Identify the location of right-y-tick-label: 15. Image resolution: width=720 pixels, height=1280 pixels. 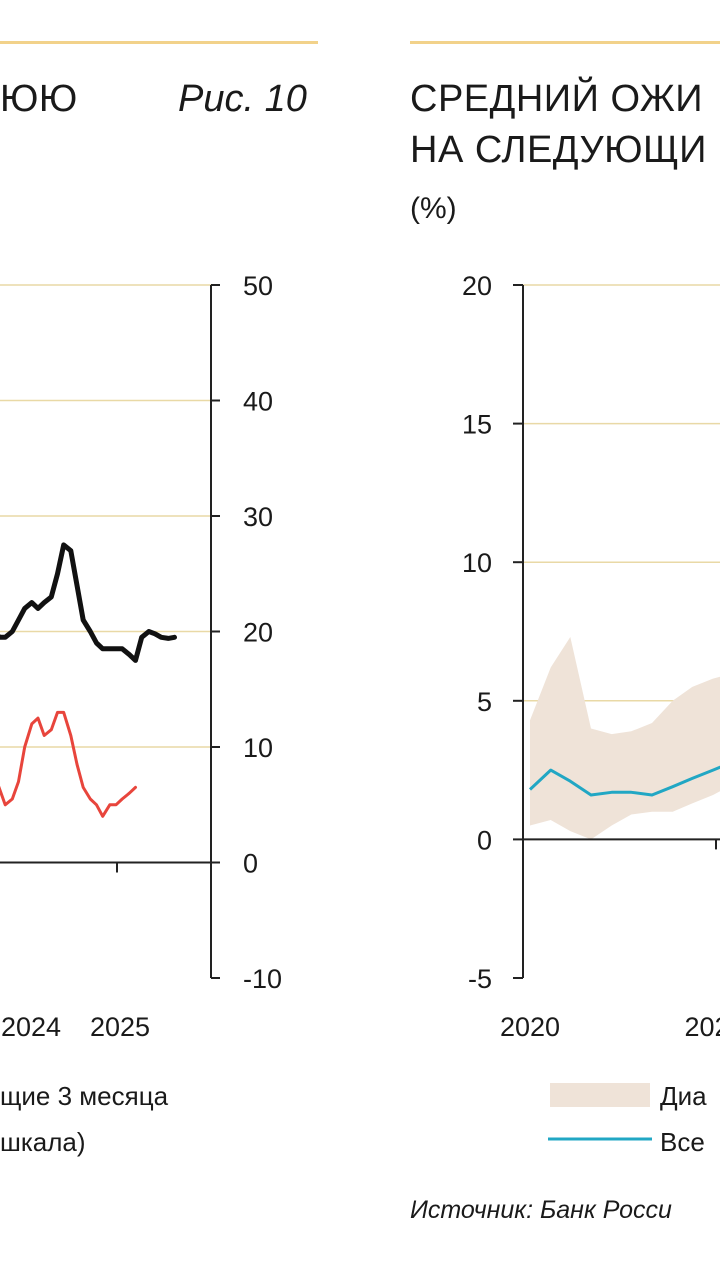
(477, 425).